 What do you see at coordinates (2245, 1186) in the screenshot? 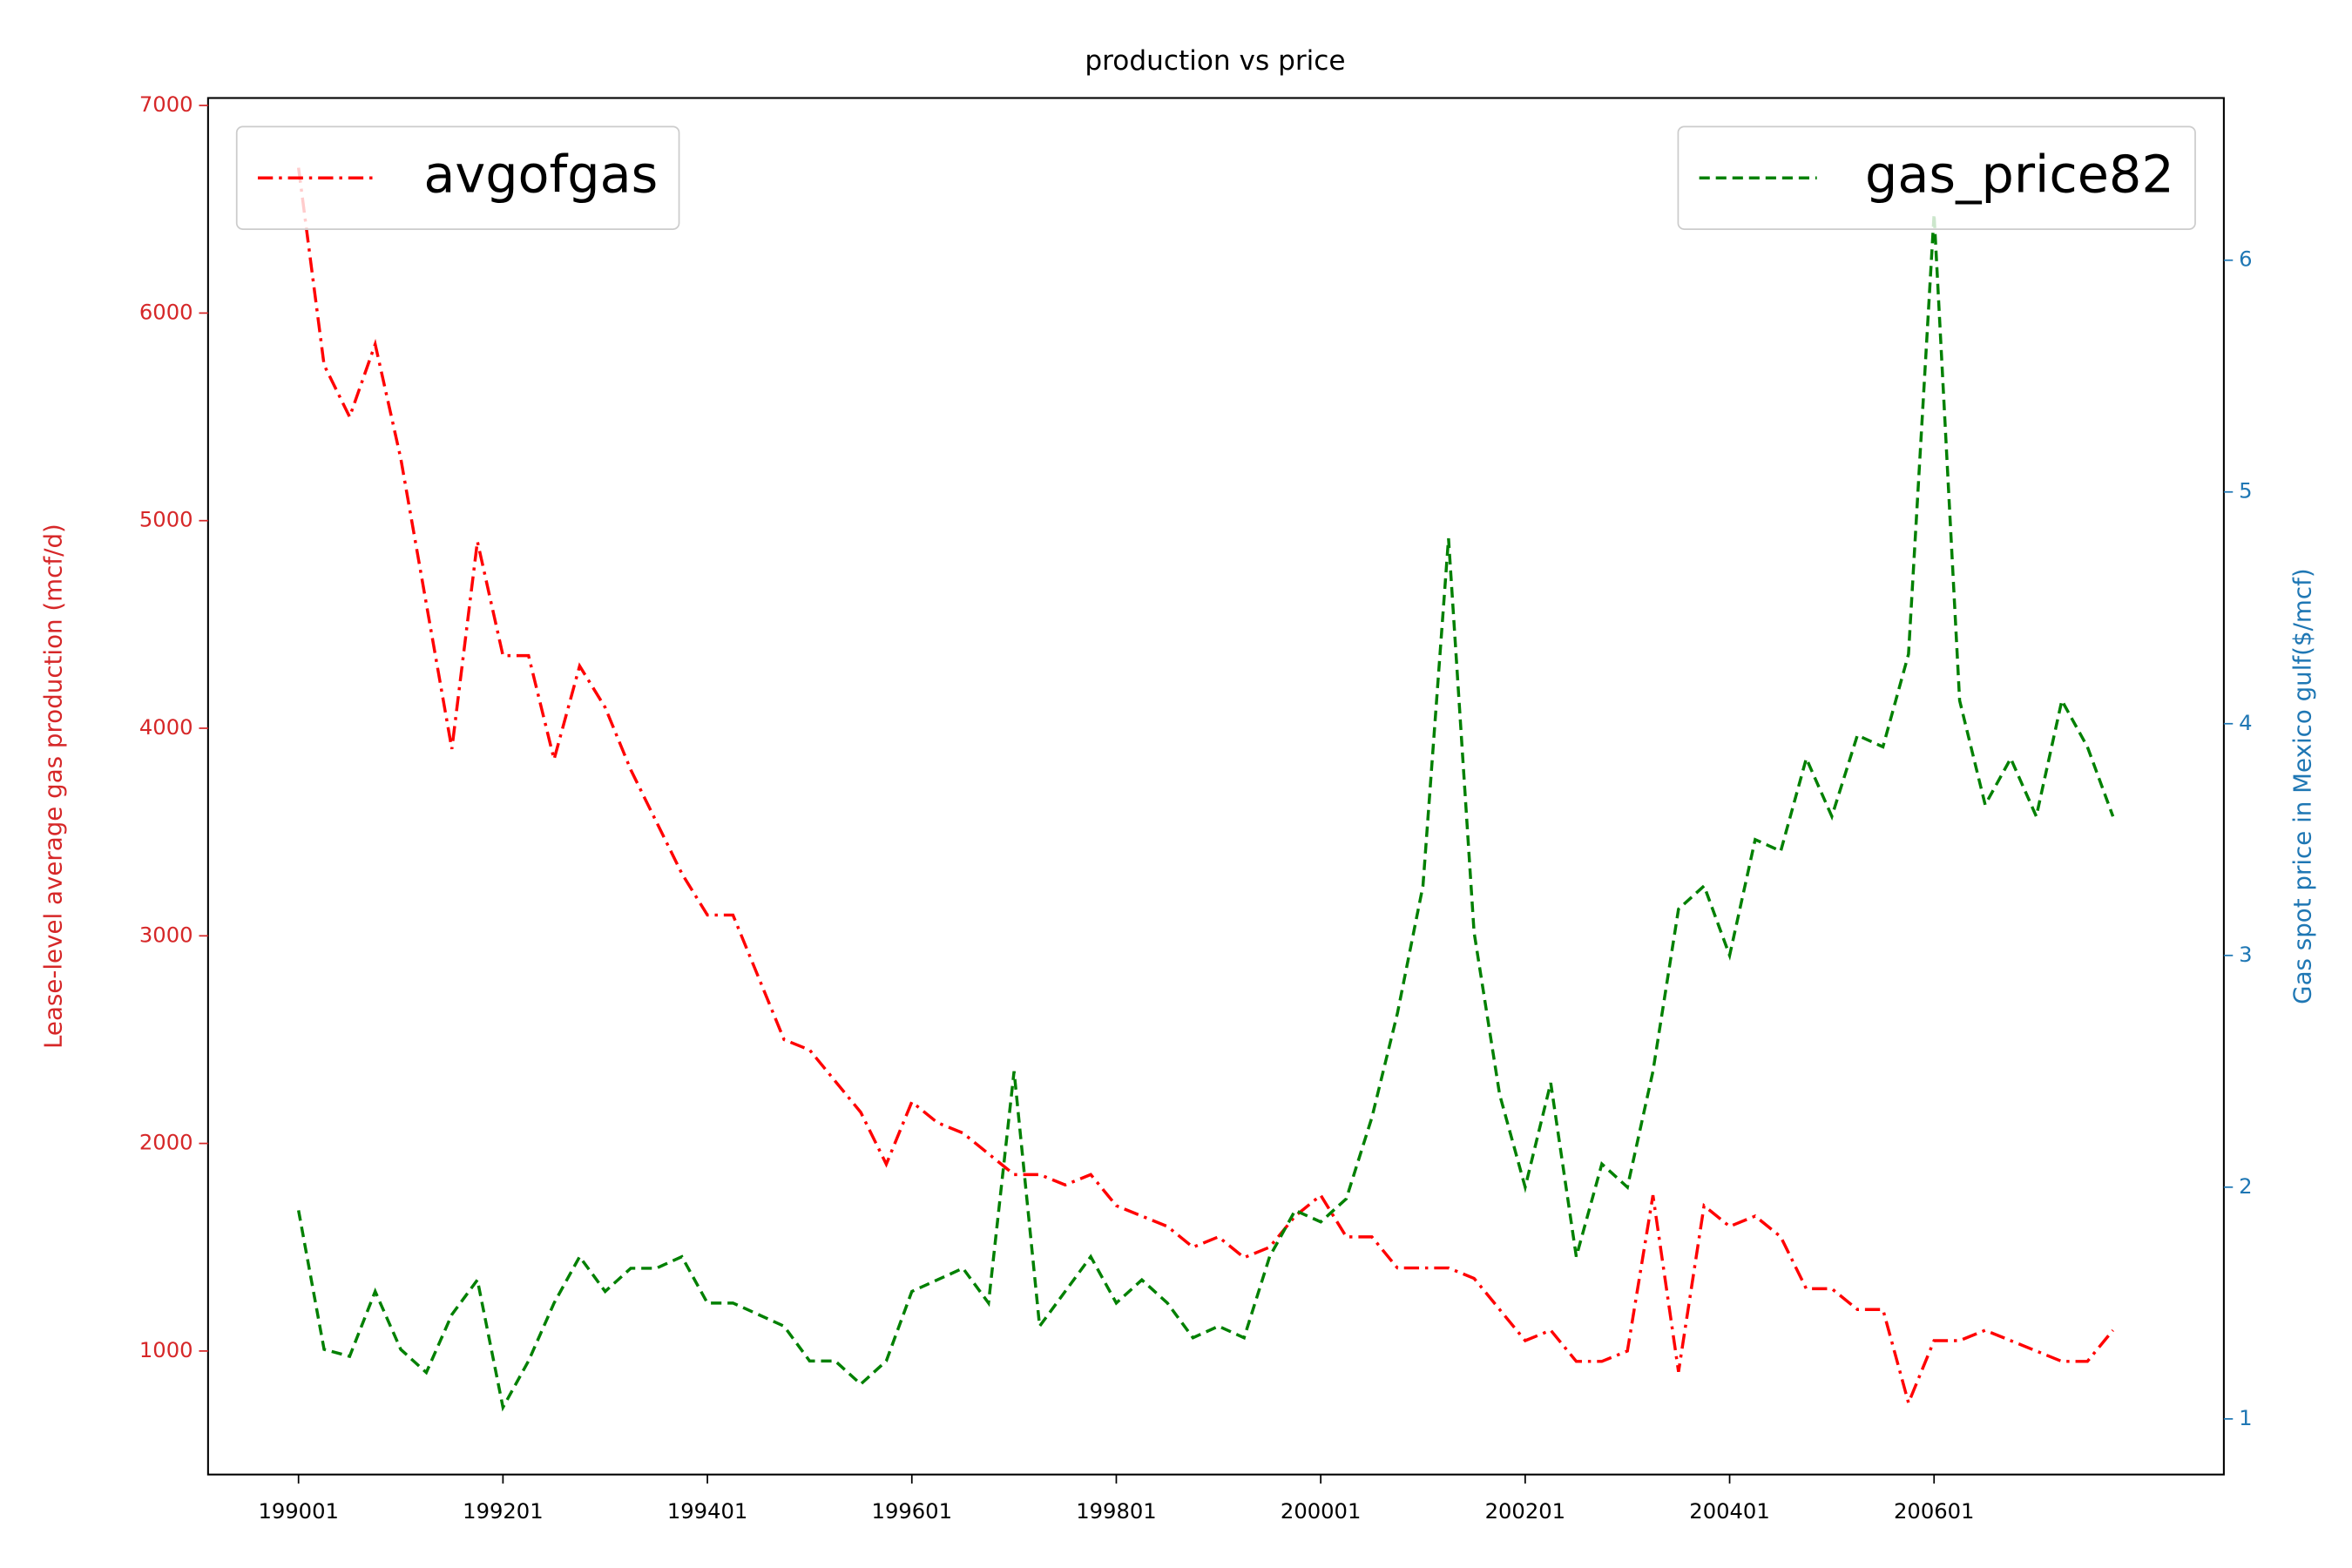
I see `y2-tick-label: 2` at bounding box center [2245, 1186].